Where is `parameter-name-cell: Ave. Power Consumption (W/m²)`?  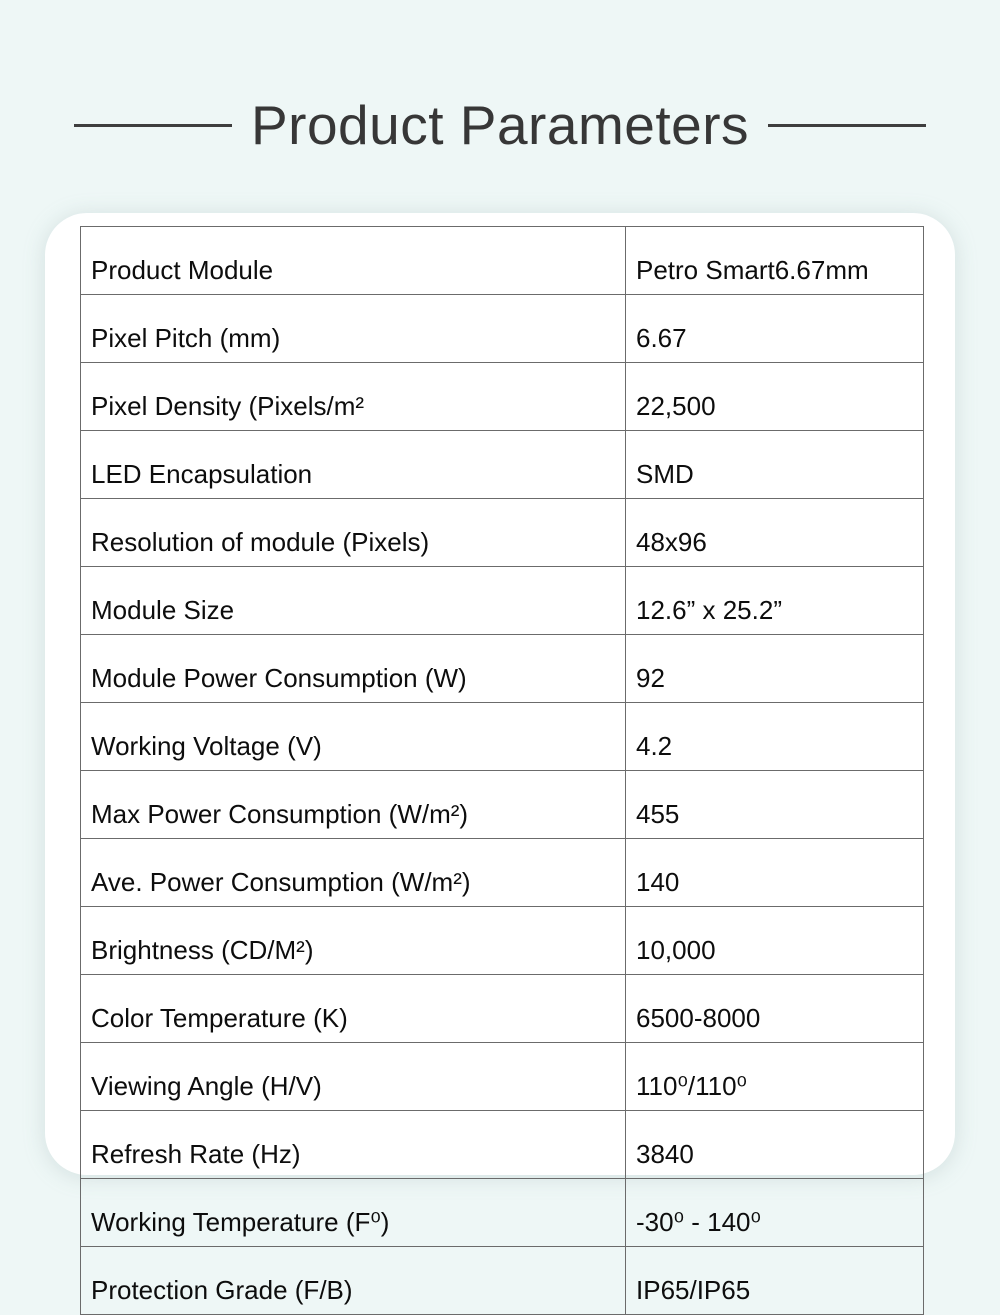 parameter-name-cell: Ave. Power Consumption (W/m²) is located at coordinates (353, 872).